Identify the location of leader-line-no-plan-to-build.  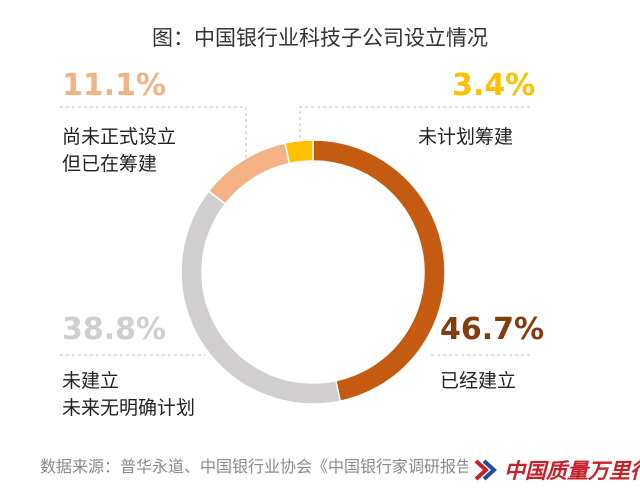
(414, 123).